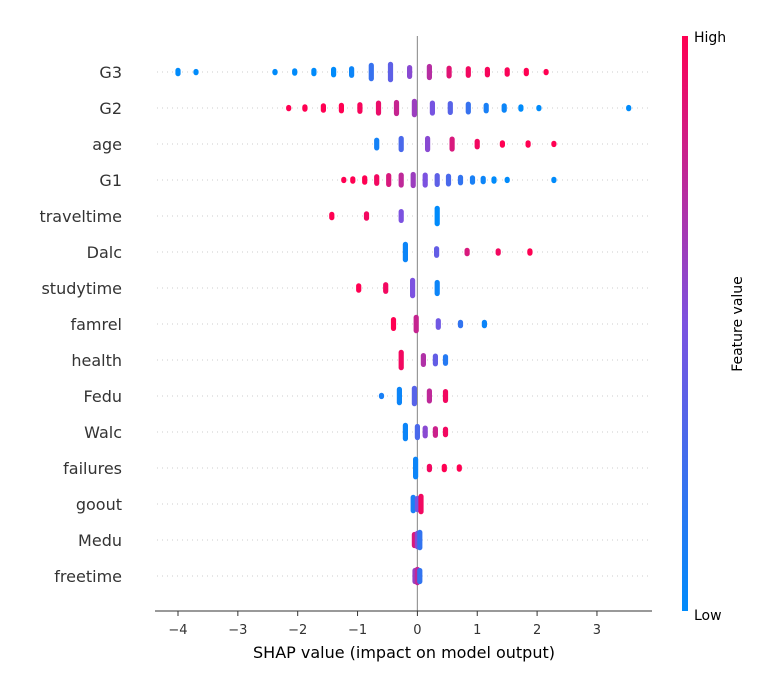 The height and width of the screenshot is (691, 776). What do you see at coordinates (107, 144) in the screenshot?
I see `feature-label-age: age` at bounding box center [107, 144].